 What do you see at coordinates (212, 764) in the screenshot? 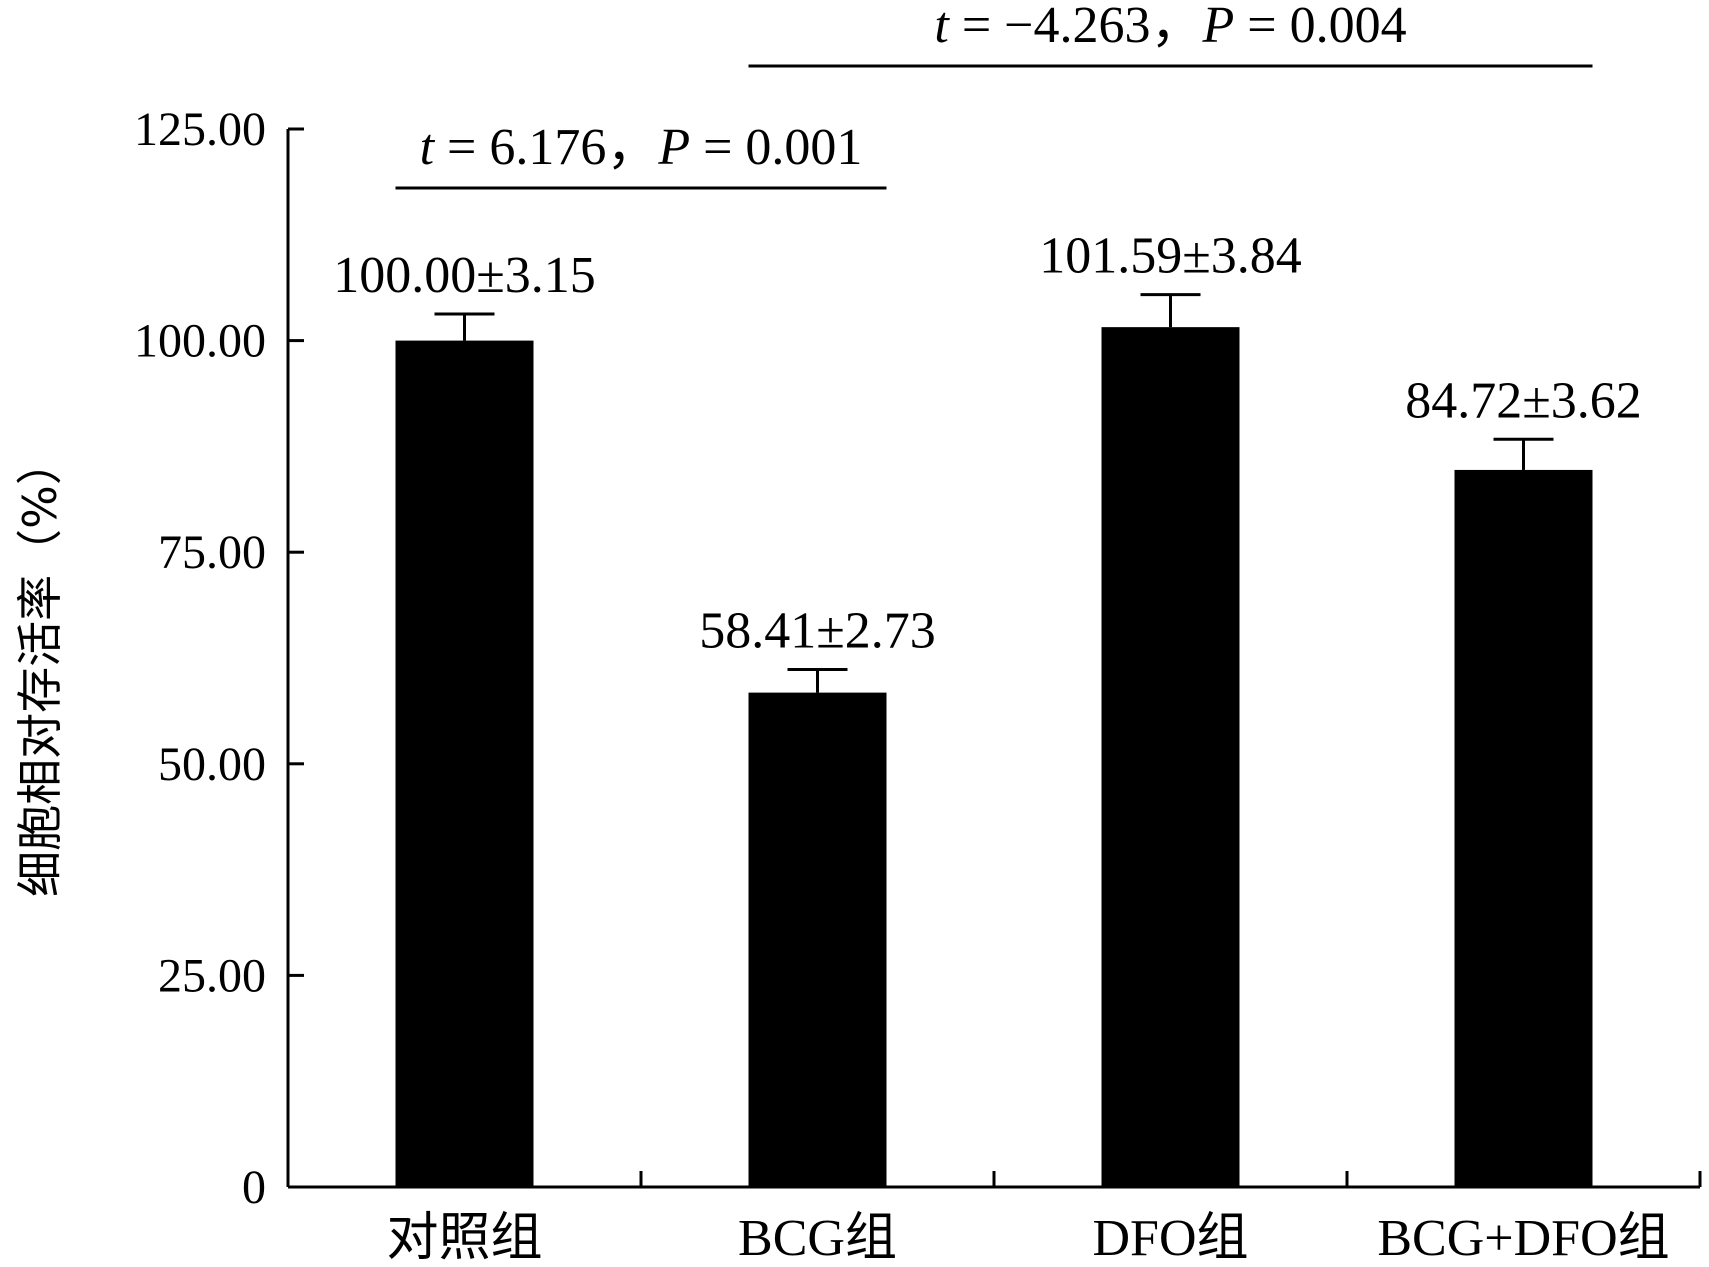
I see `y-tick-label: 50.00` at bounding box center [212, 764].